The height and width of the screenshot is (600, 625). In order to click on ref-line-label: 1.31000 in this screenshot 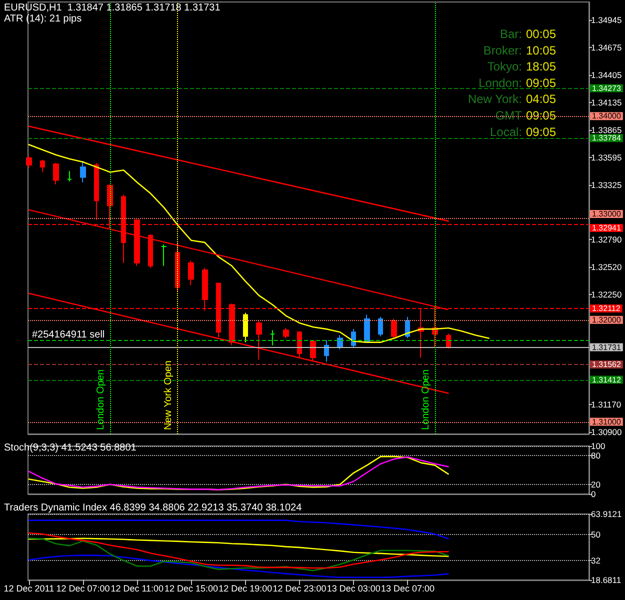, I will do `click(607, 421)`.